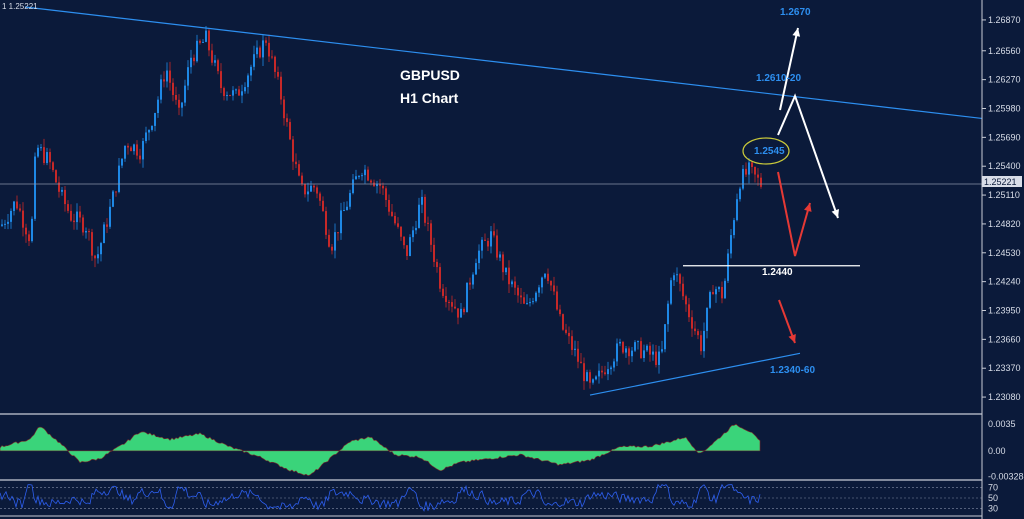 Image resolution: width=1024 pixels, height=519 pixels. I want to click on macd-tick-label: -0.003288, so click(1006, 476).